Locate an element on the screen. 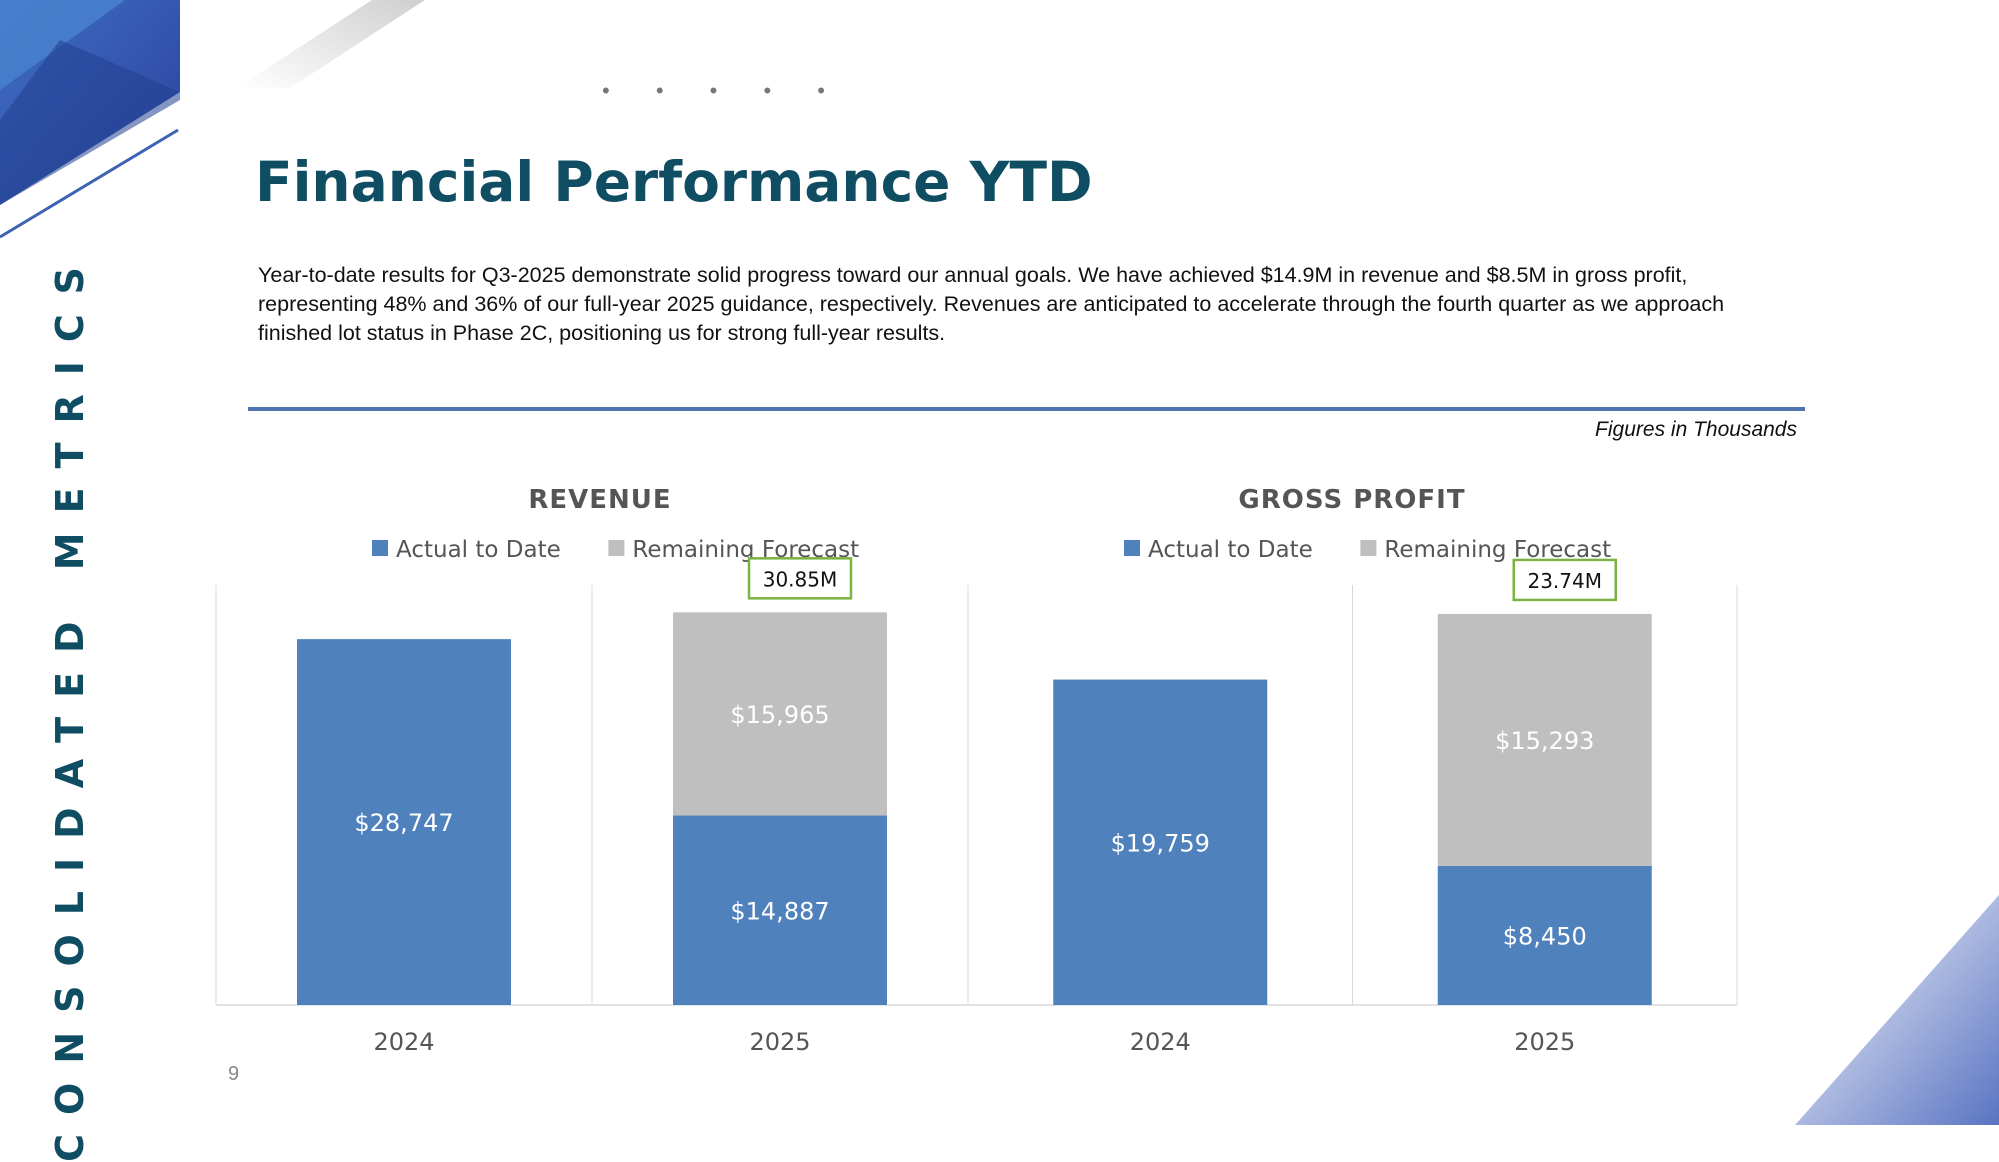  total-annotation-box-revenue is located at coordinates (800, 578).